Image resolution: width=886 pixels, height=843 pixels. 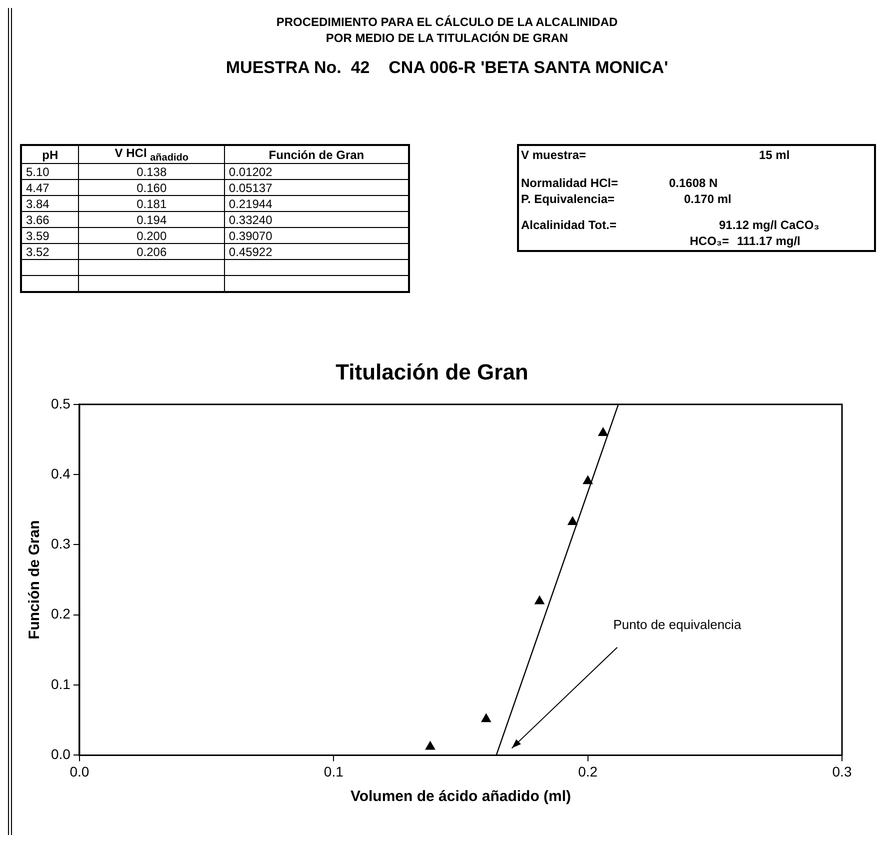 What do you see at coordinates (151, 220) in the screenshot?
I see `text: 0.194` at bounding box center [151, 220].